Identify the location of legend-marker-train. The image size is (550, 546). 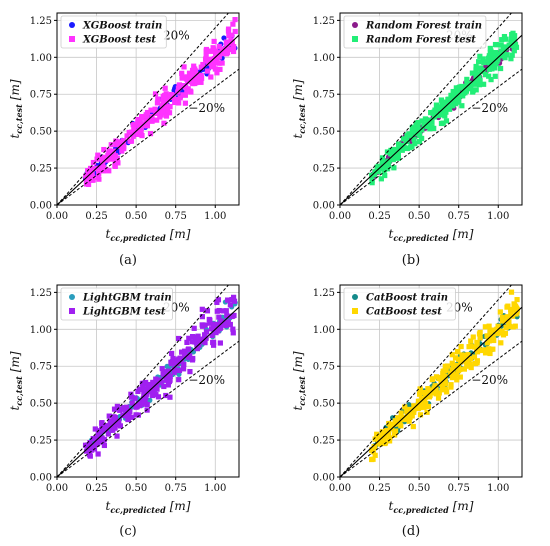
(72, 25).